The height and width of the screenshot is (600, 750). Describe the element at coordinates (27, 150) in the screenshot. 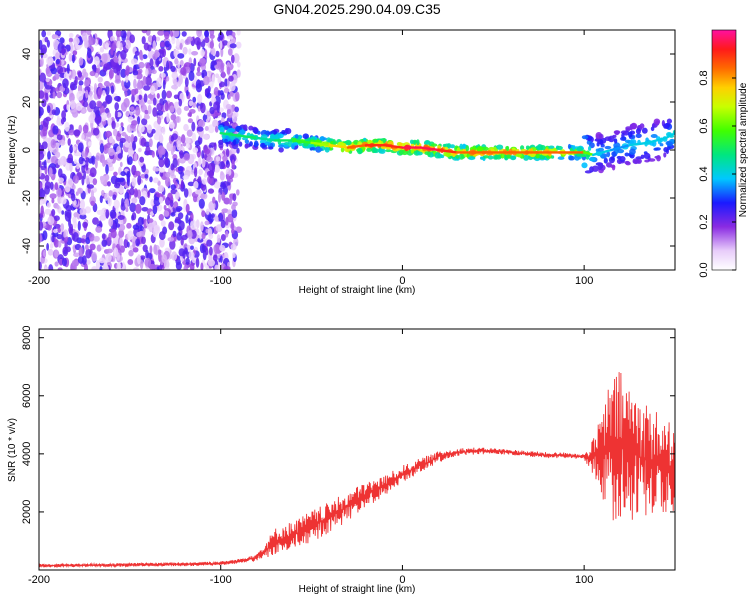

I see `spectrogram-y-tick-label: 0` at that location.